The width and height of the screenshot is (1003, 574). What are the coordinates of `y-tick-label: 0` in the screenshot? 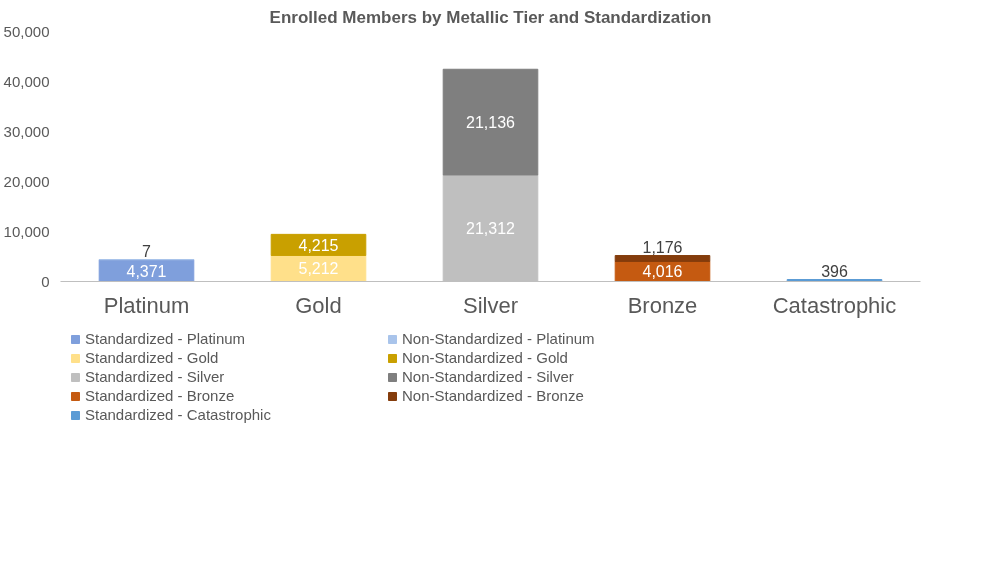 It's located at (45, 281).